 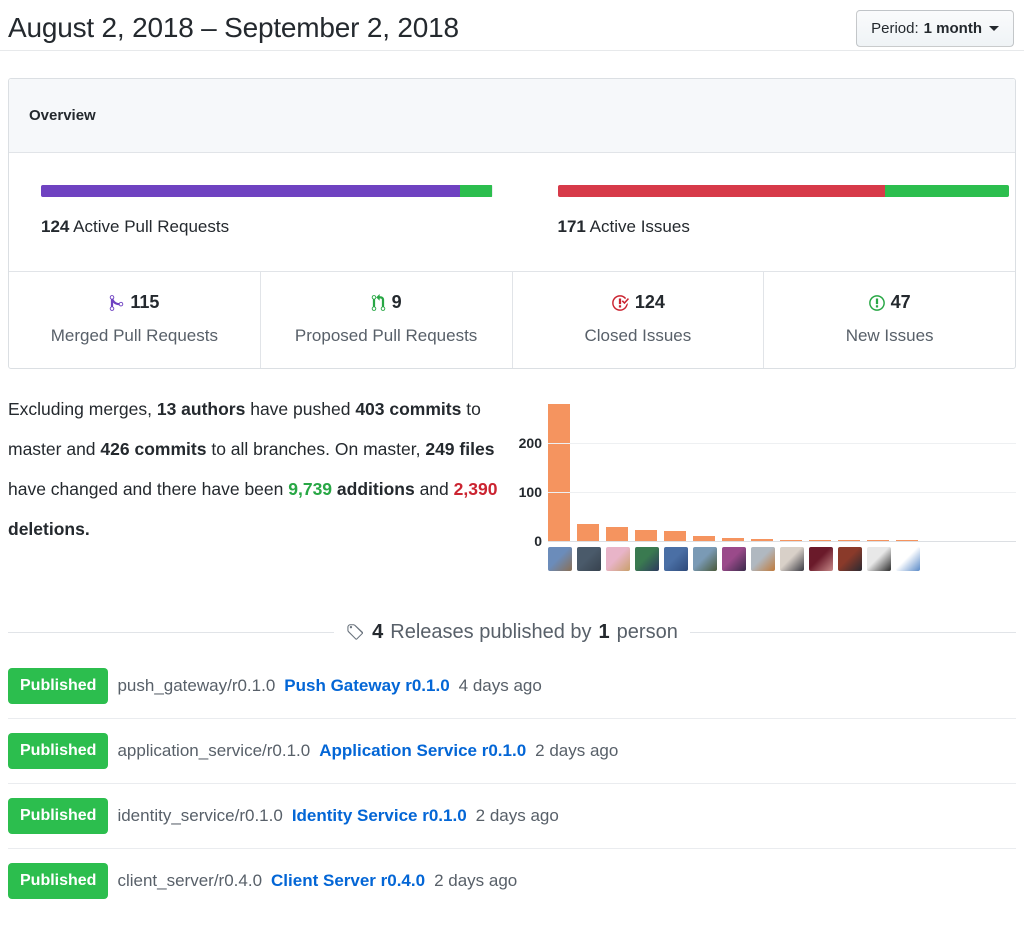 What do you see at coordinates (512, 50) in the screenshot?
I see `header-divider` at bounding box center [512, 50].